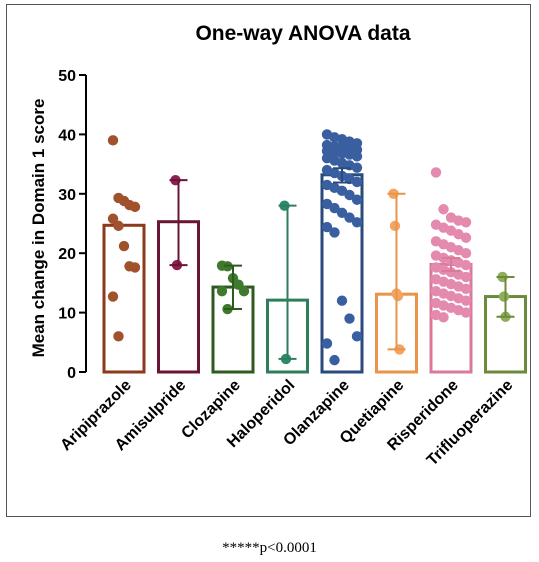 The height and width of the screenshot is (562, 539). Describe the element at coordinates (67, 254) in the screenshot. I see `y-tick-label: 20` at that location.